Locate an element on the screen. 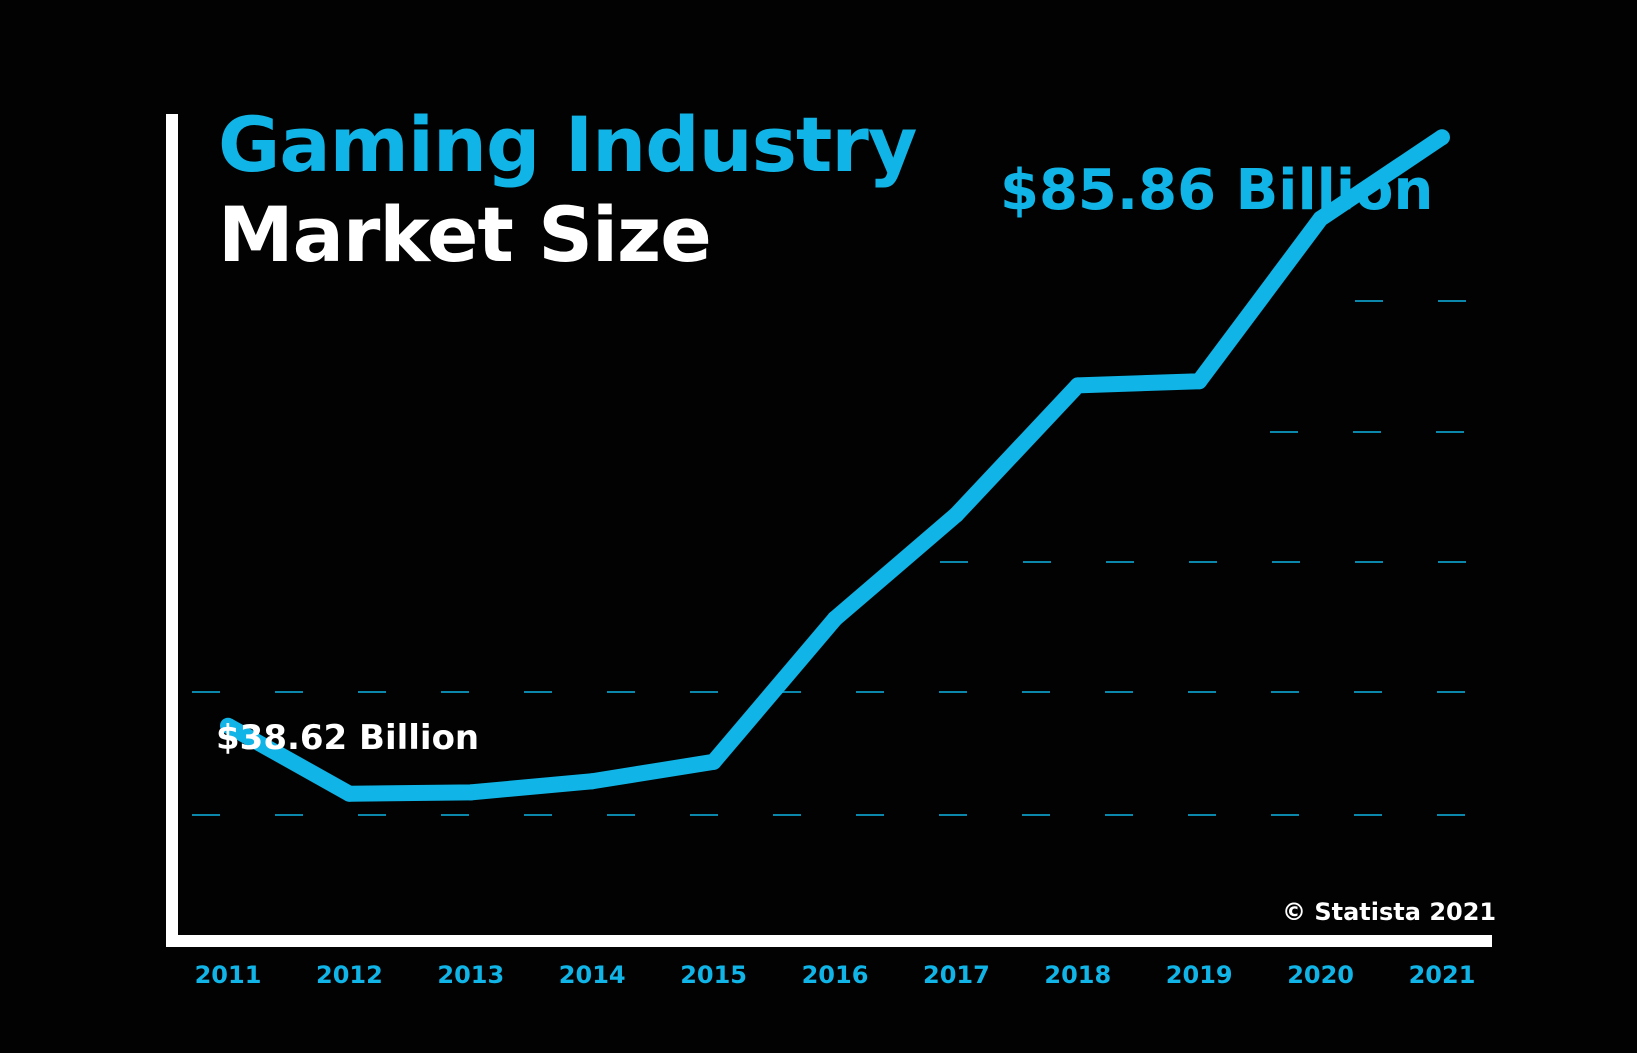 This screenshot has width=1637, height=1053. x-tick-label: 2021 is located at coordinates (1442, 975).